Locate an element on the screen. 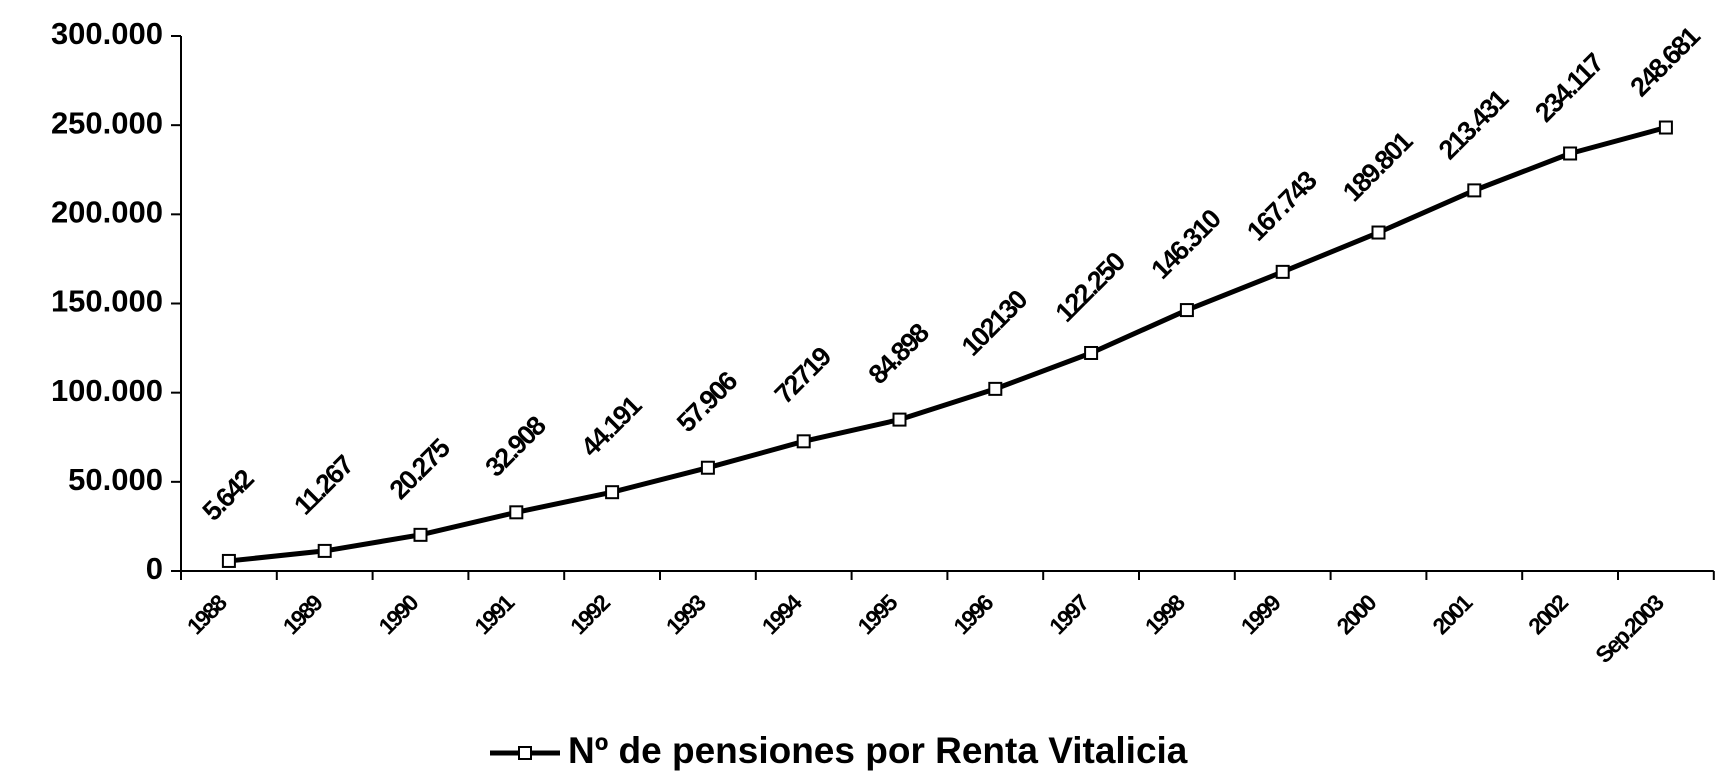  y-tick-label: 0 is located at coordinates (154, 568).